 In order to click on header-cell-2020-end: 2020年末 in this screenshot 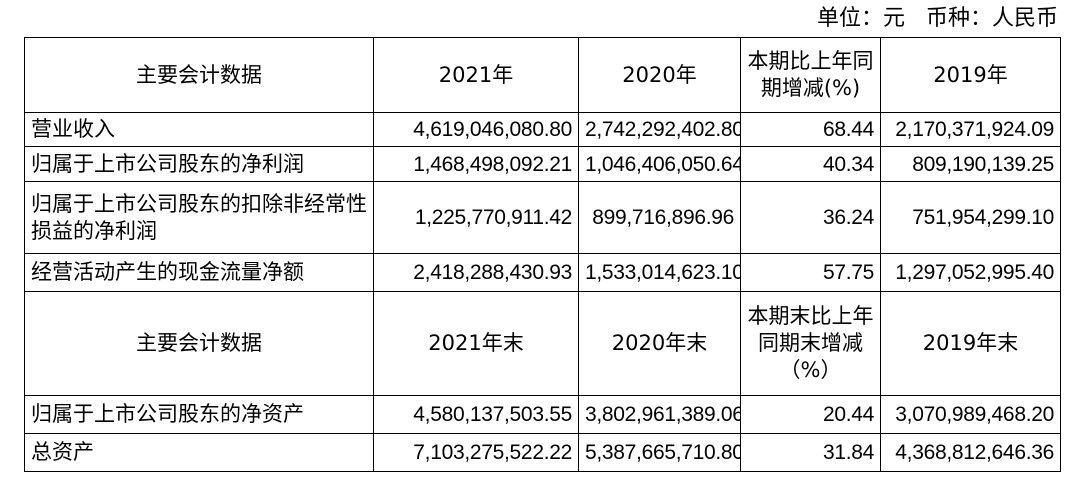, I will do `click(659, 343)`.